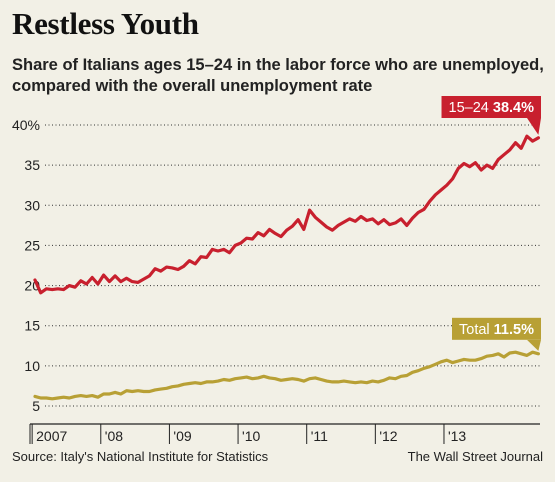 The width and height of the screenshot is (555, 482). I want to click on callout-youth: 15–24 38.4%, so click(491, 115).